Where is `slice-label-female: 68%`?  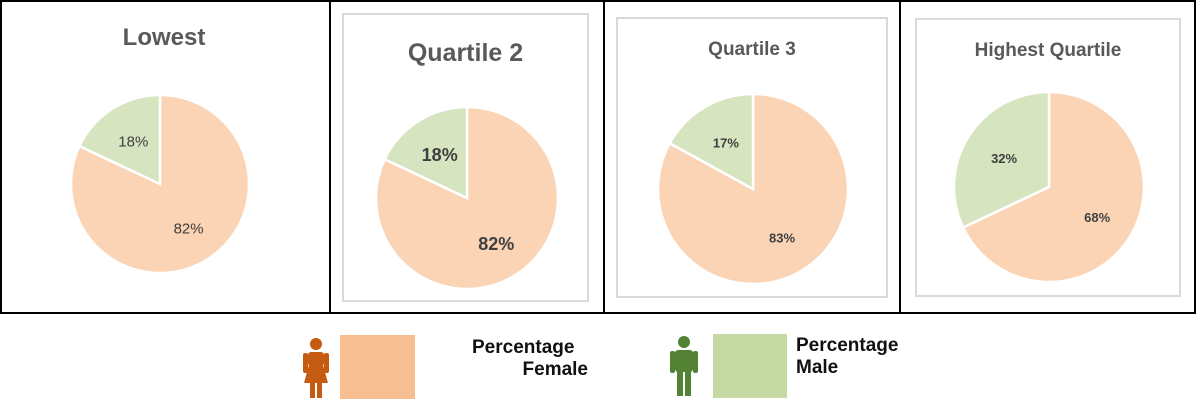 slice-label-female: 68% is located at coordinates (1097, 217).